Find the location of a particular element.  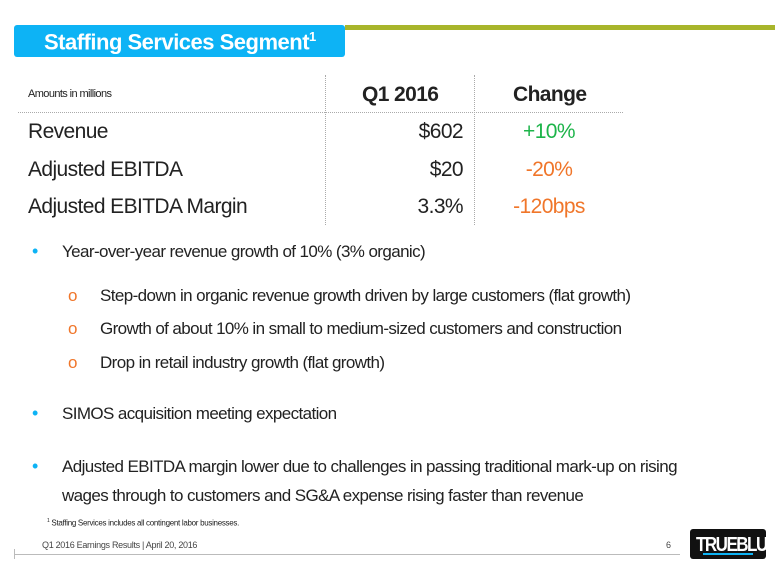

logo-underline is located at coordinates (728, 554).